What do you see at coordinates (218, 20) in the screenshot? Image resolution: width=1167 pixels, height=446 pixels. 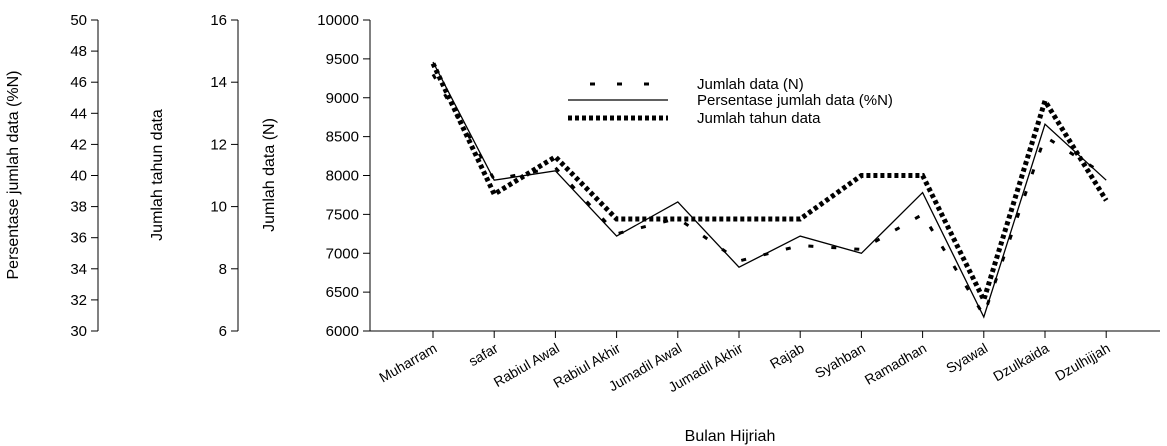 I see `y-tick-label: 16` at bounding box center [218, 20].